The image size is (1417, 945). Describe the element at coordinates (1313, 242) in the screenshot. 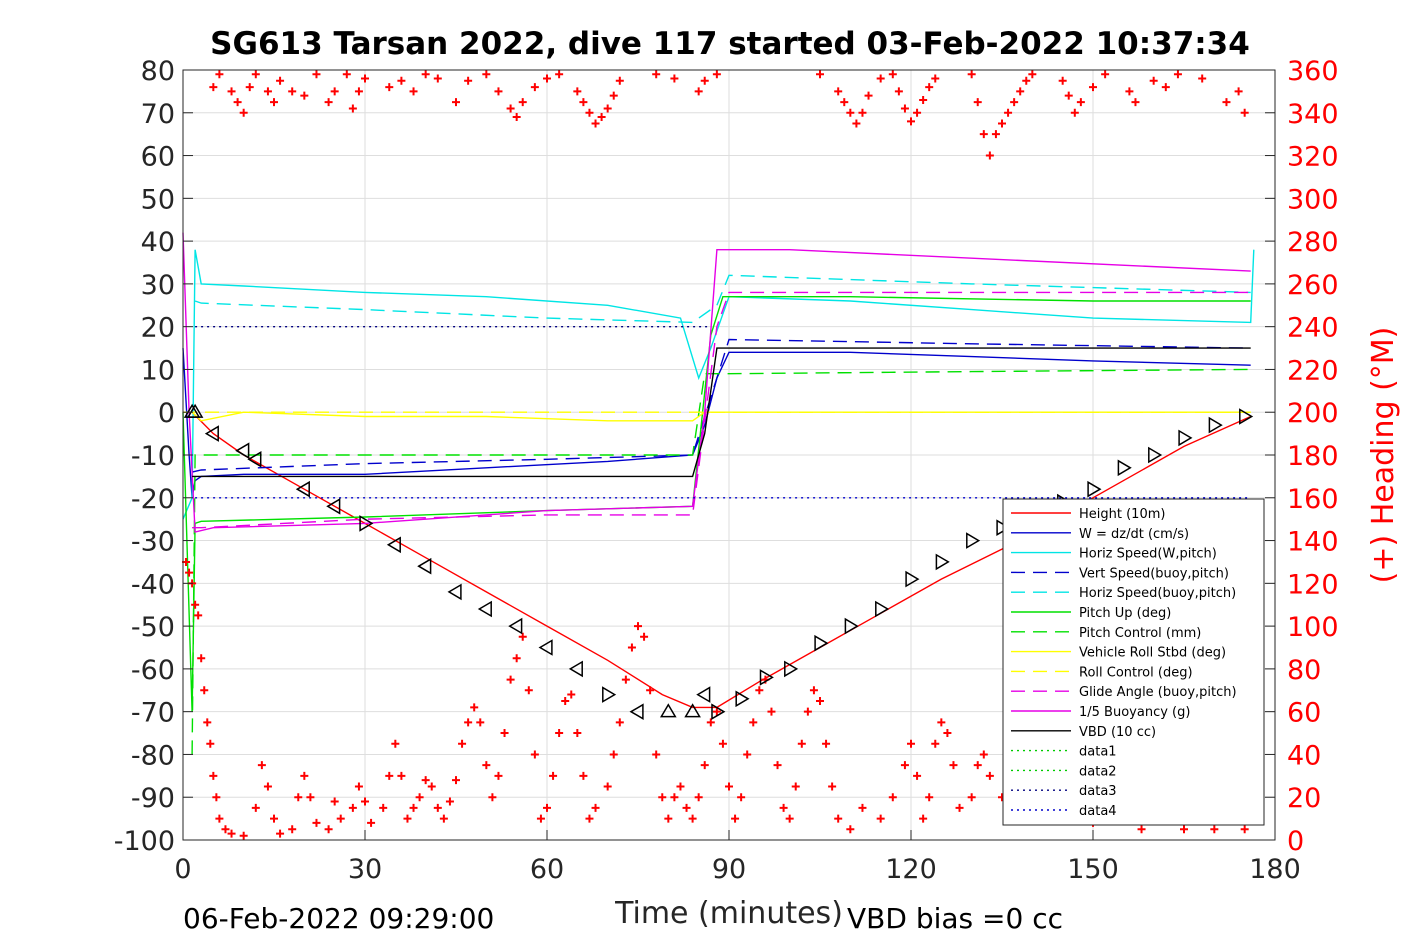

I see `y2-tick-label: 280` at that location.